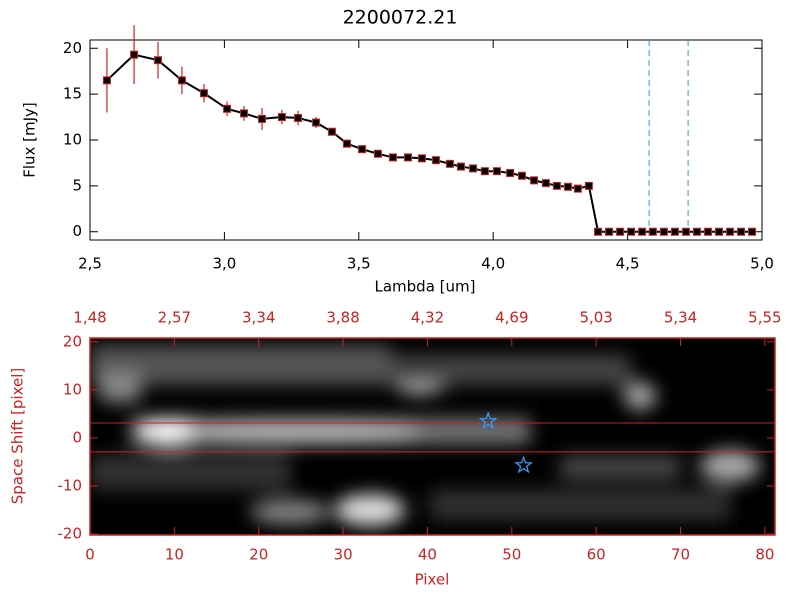 This screenshot has height=600, width=800. Describe the element at coordinates (90, 555) in the screenshot. I see `x-tick-label: 0` at that location.